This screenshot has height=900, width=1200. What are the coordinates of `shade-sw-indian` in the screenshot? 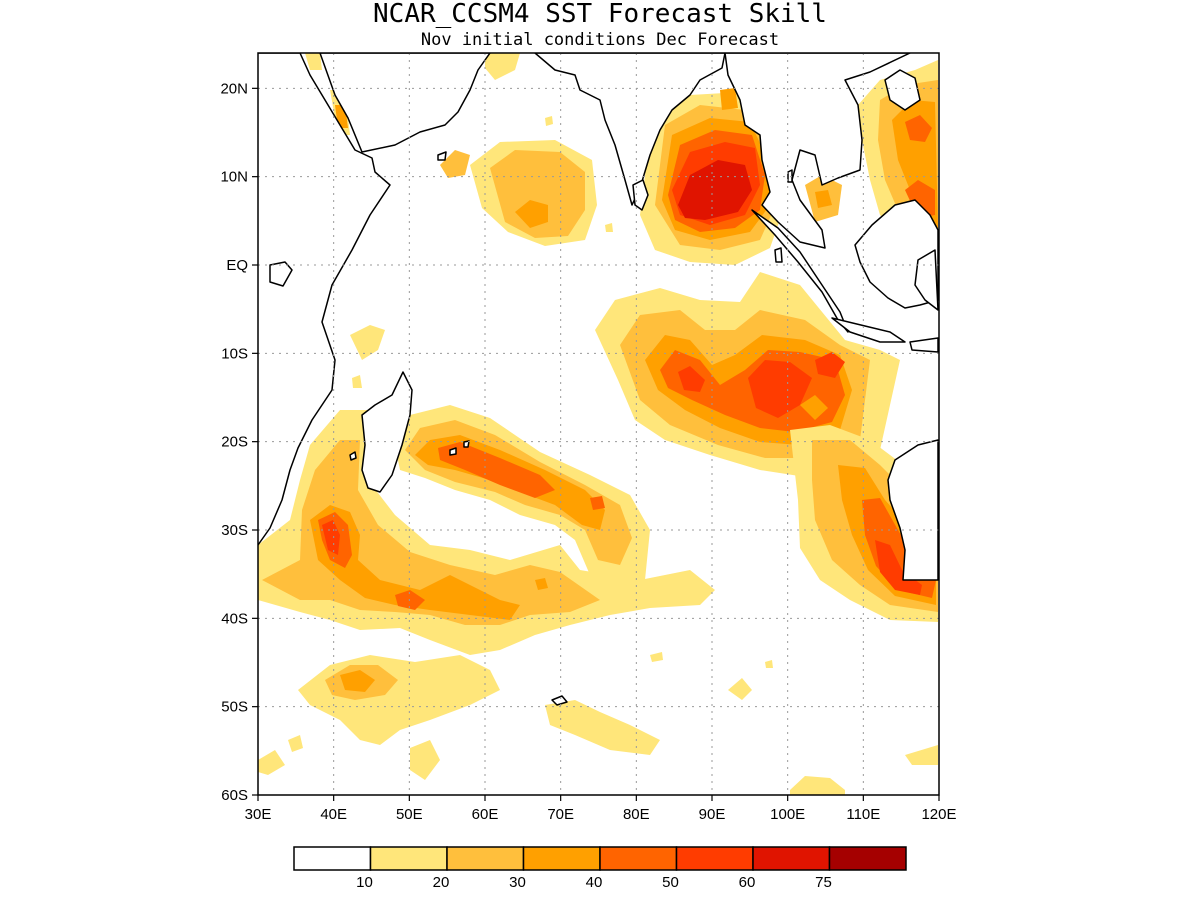 It's located at (486, 532).